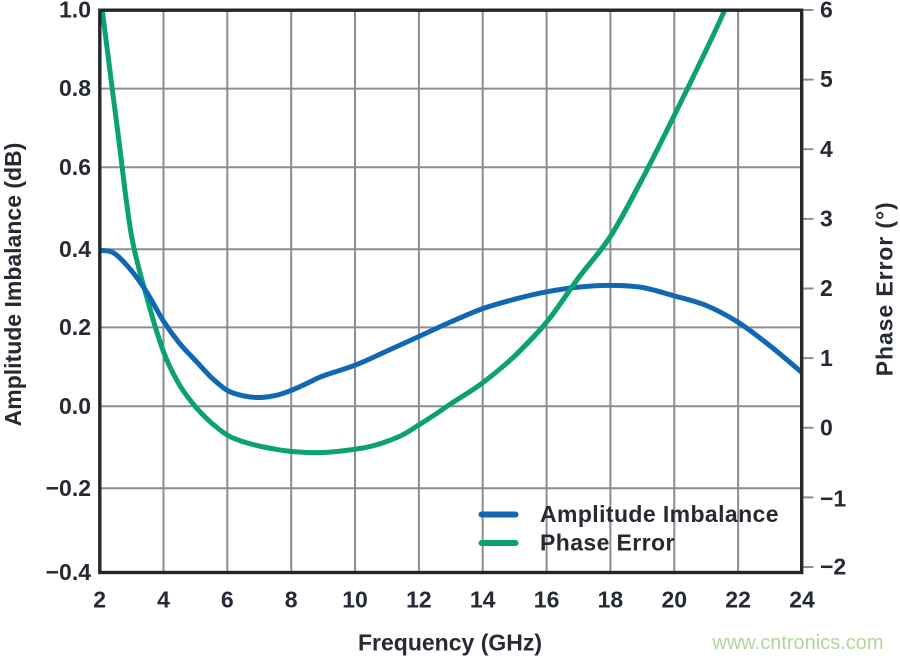 The image size is (900, 664). What do you see at coordinates (833, 567) in the screenshot?
I see `svg-text: −2` at bounding box center [833, 567].